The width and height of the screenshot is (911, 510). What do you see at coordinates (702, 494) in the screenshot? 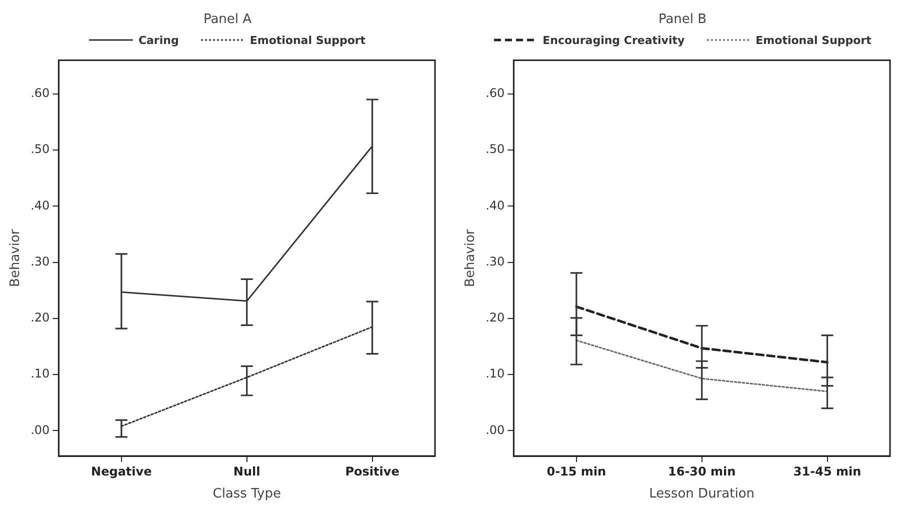
I see `x-axis-title: Lesson Duration` at bounding box center [702, 494].